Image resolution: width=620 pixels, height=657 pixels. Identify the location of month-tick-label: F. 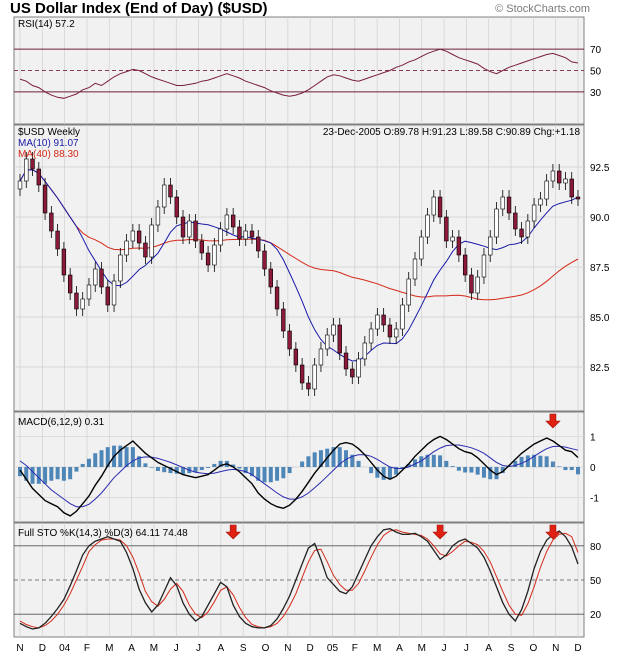
(87, 648).